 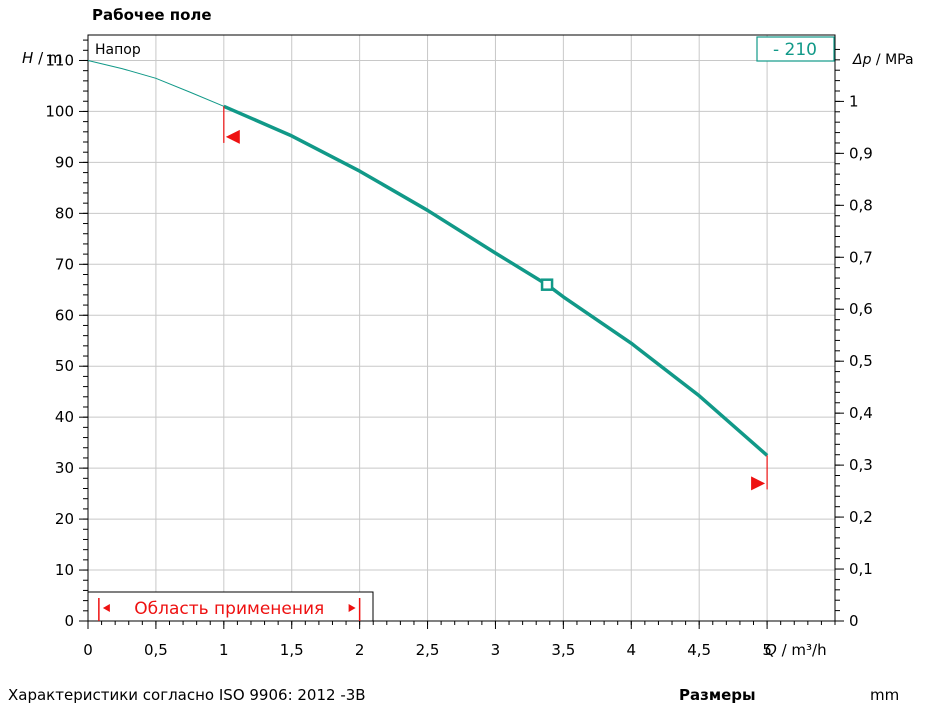 What do you see at coordinates (854, 621) in the screenshot?
I see `y-right-tick-label: 0` at bounding box center [854, 621].